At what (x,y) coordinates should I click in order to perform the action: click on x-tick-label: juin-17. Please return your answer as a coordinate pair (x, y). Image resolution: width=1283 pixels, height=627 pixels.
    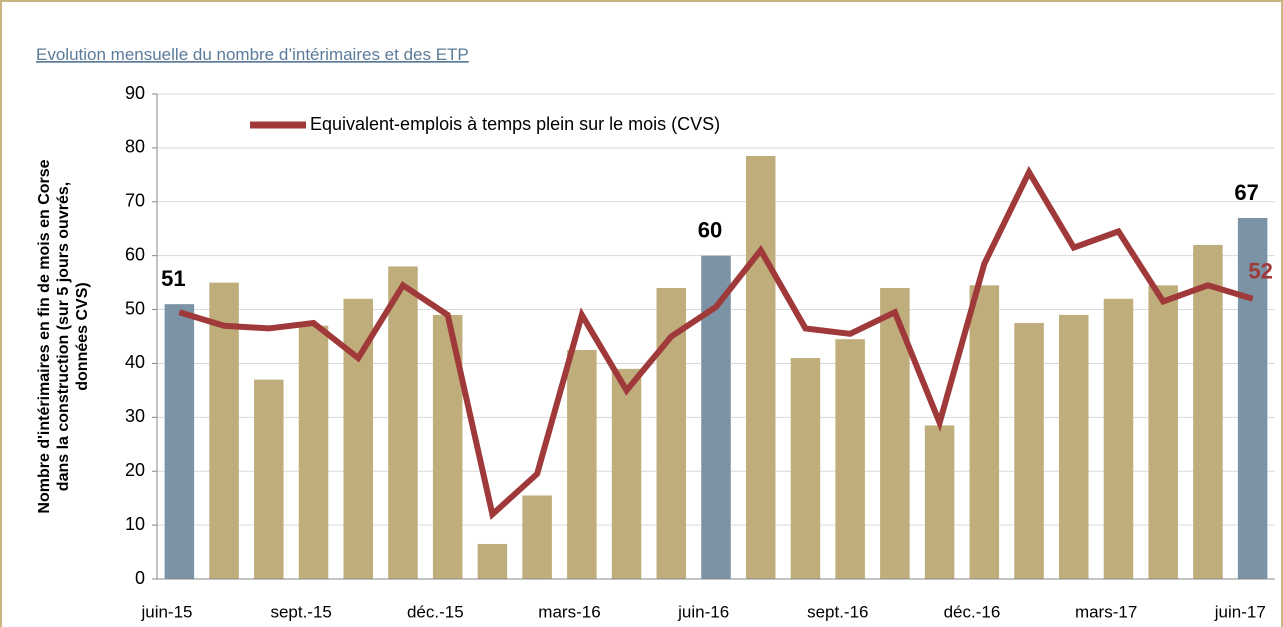
    Looking at the image, I should click on (1240, 611).